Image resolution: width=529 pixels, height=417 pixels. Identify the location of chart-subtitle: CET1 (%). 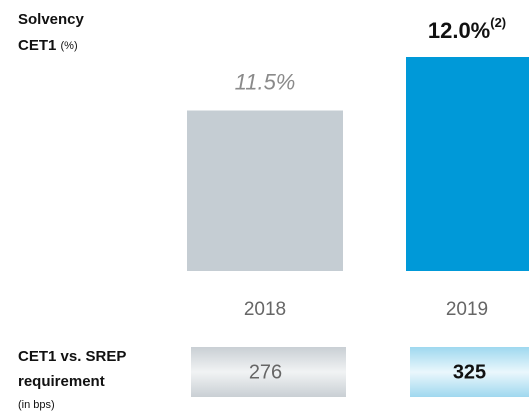
(48, 45).